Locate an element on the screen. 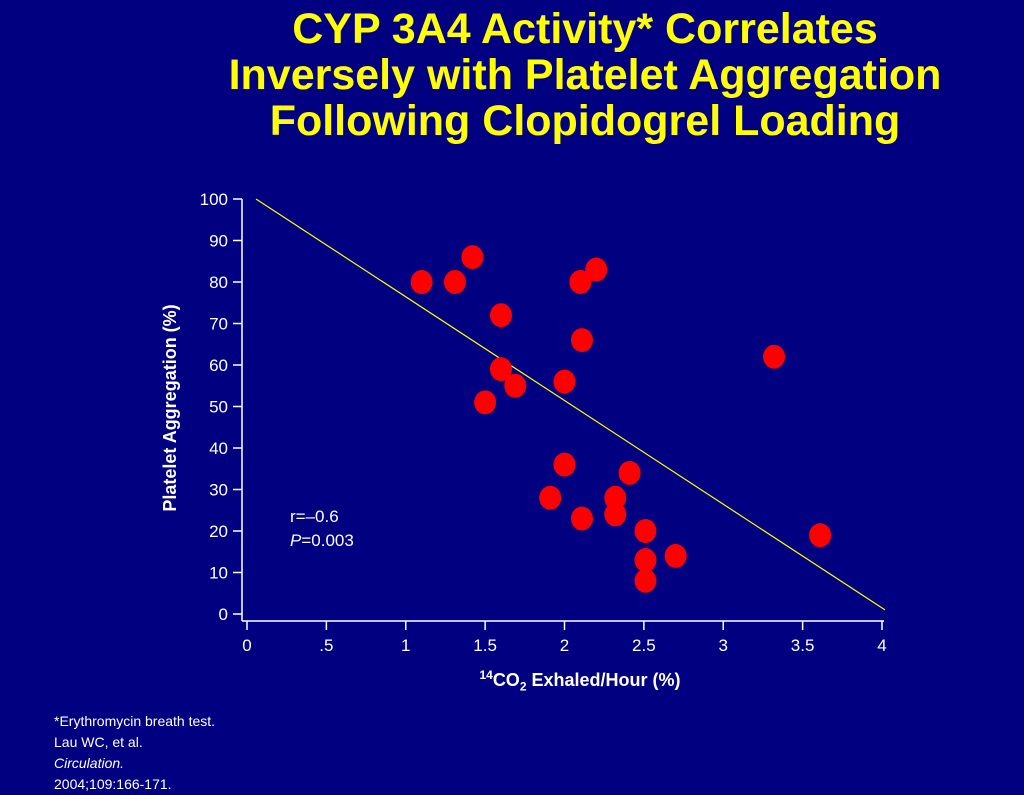 The width and height of the screenshot is (1024, 795). y-tick-label: 100 is located at coordinates (214, 199).